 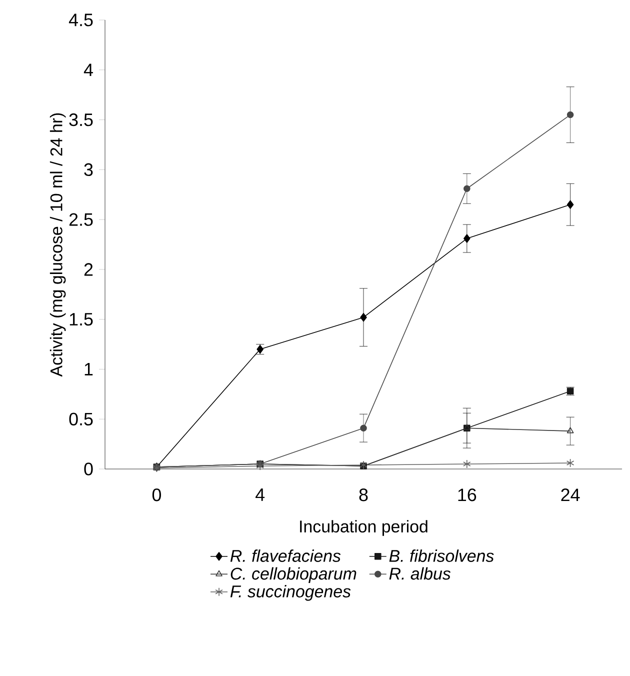 What do you see at coordinates (363, 495) in the screenshot?
I see `x-tick-label: 8` at bounding box center [363, 495].